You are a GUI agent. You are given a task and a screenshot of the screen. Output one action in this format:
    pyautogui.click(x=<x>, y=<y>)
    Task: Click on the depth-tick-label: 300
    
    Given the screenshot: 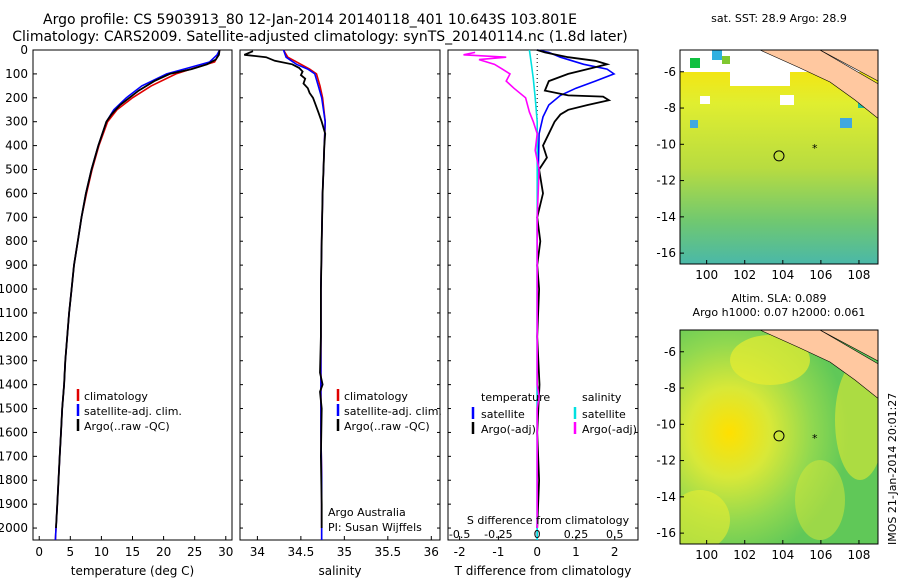 What is the action you would take?
    pyautogui.click(x=16, y=122)
    